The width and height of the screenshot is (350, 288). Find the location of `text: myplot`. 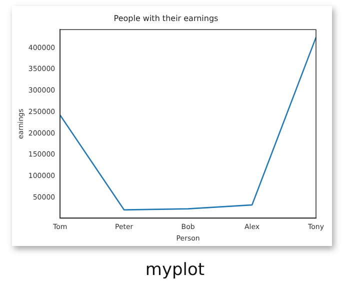

text: myplot is located at coordinates (175, 270).